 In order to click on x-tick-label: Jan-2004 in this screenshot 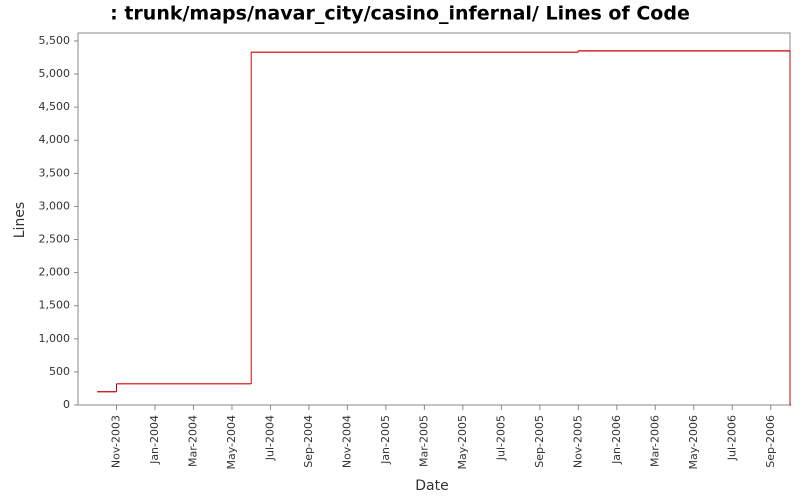, I will do `click(154, 440)`.